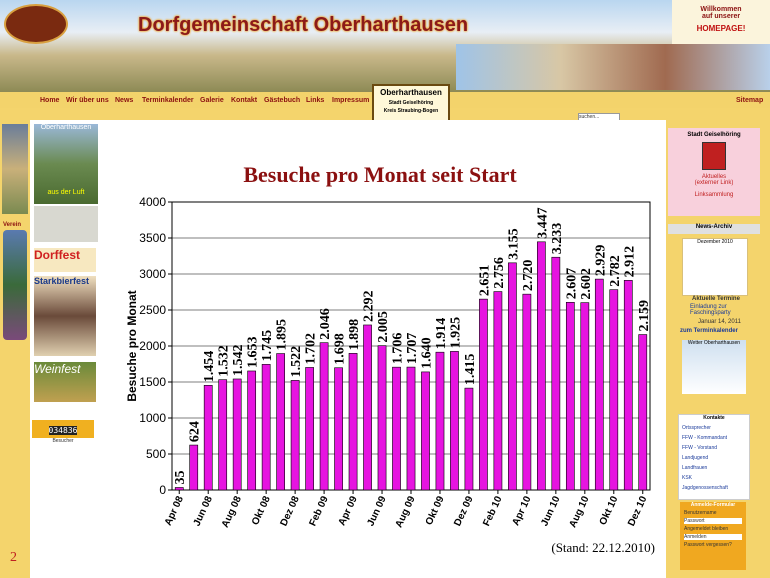 This screenshot has width=770, height=578. Describe the element at coordinates (340, 349) in the screenshot. I see `value-label: 1.698` at that location.